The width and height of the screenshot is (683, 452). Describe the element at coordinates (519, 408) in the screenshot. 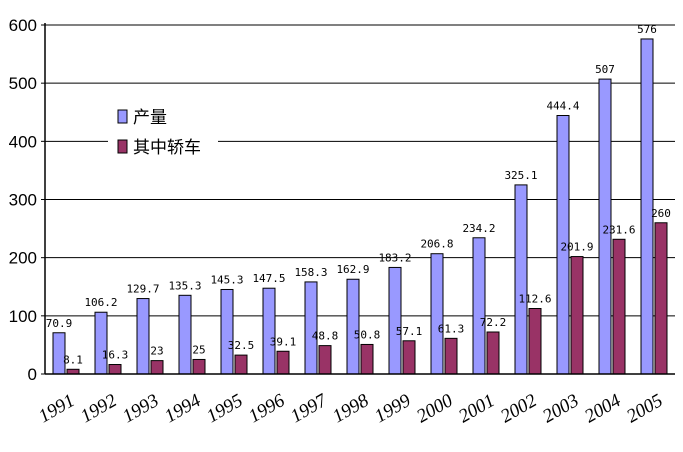

I see `x-tick-label: 2002` at that location.